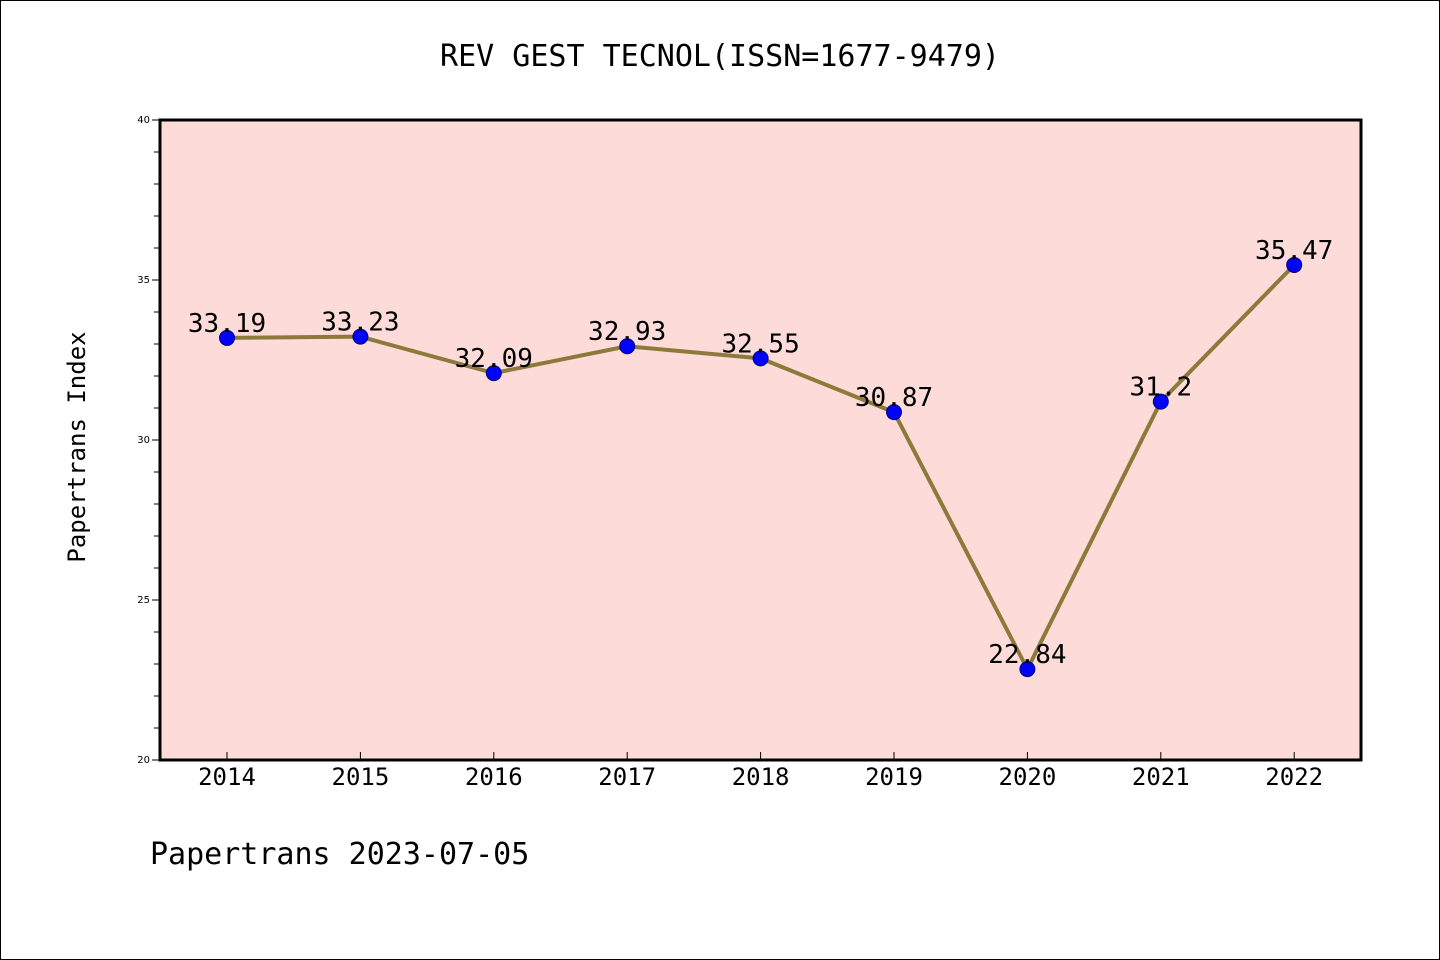 The image size is (1440, 960). What do you see at coordinates (1161, 777) in the screenshot?
I see `x-tick-label: 2021` at bounding box center [1161, 777].